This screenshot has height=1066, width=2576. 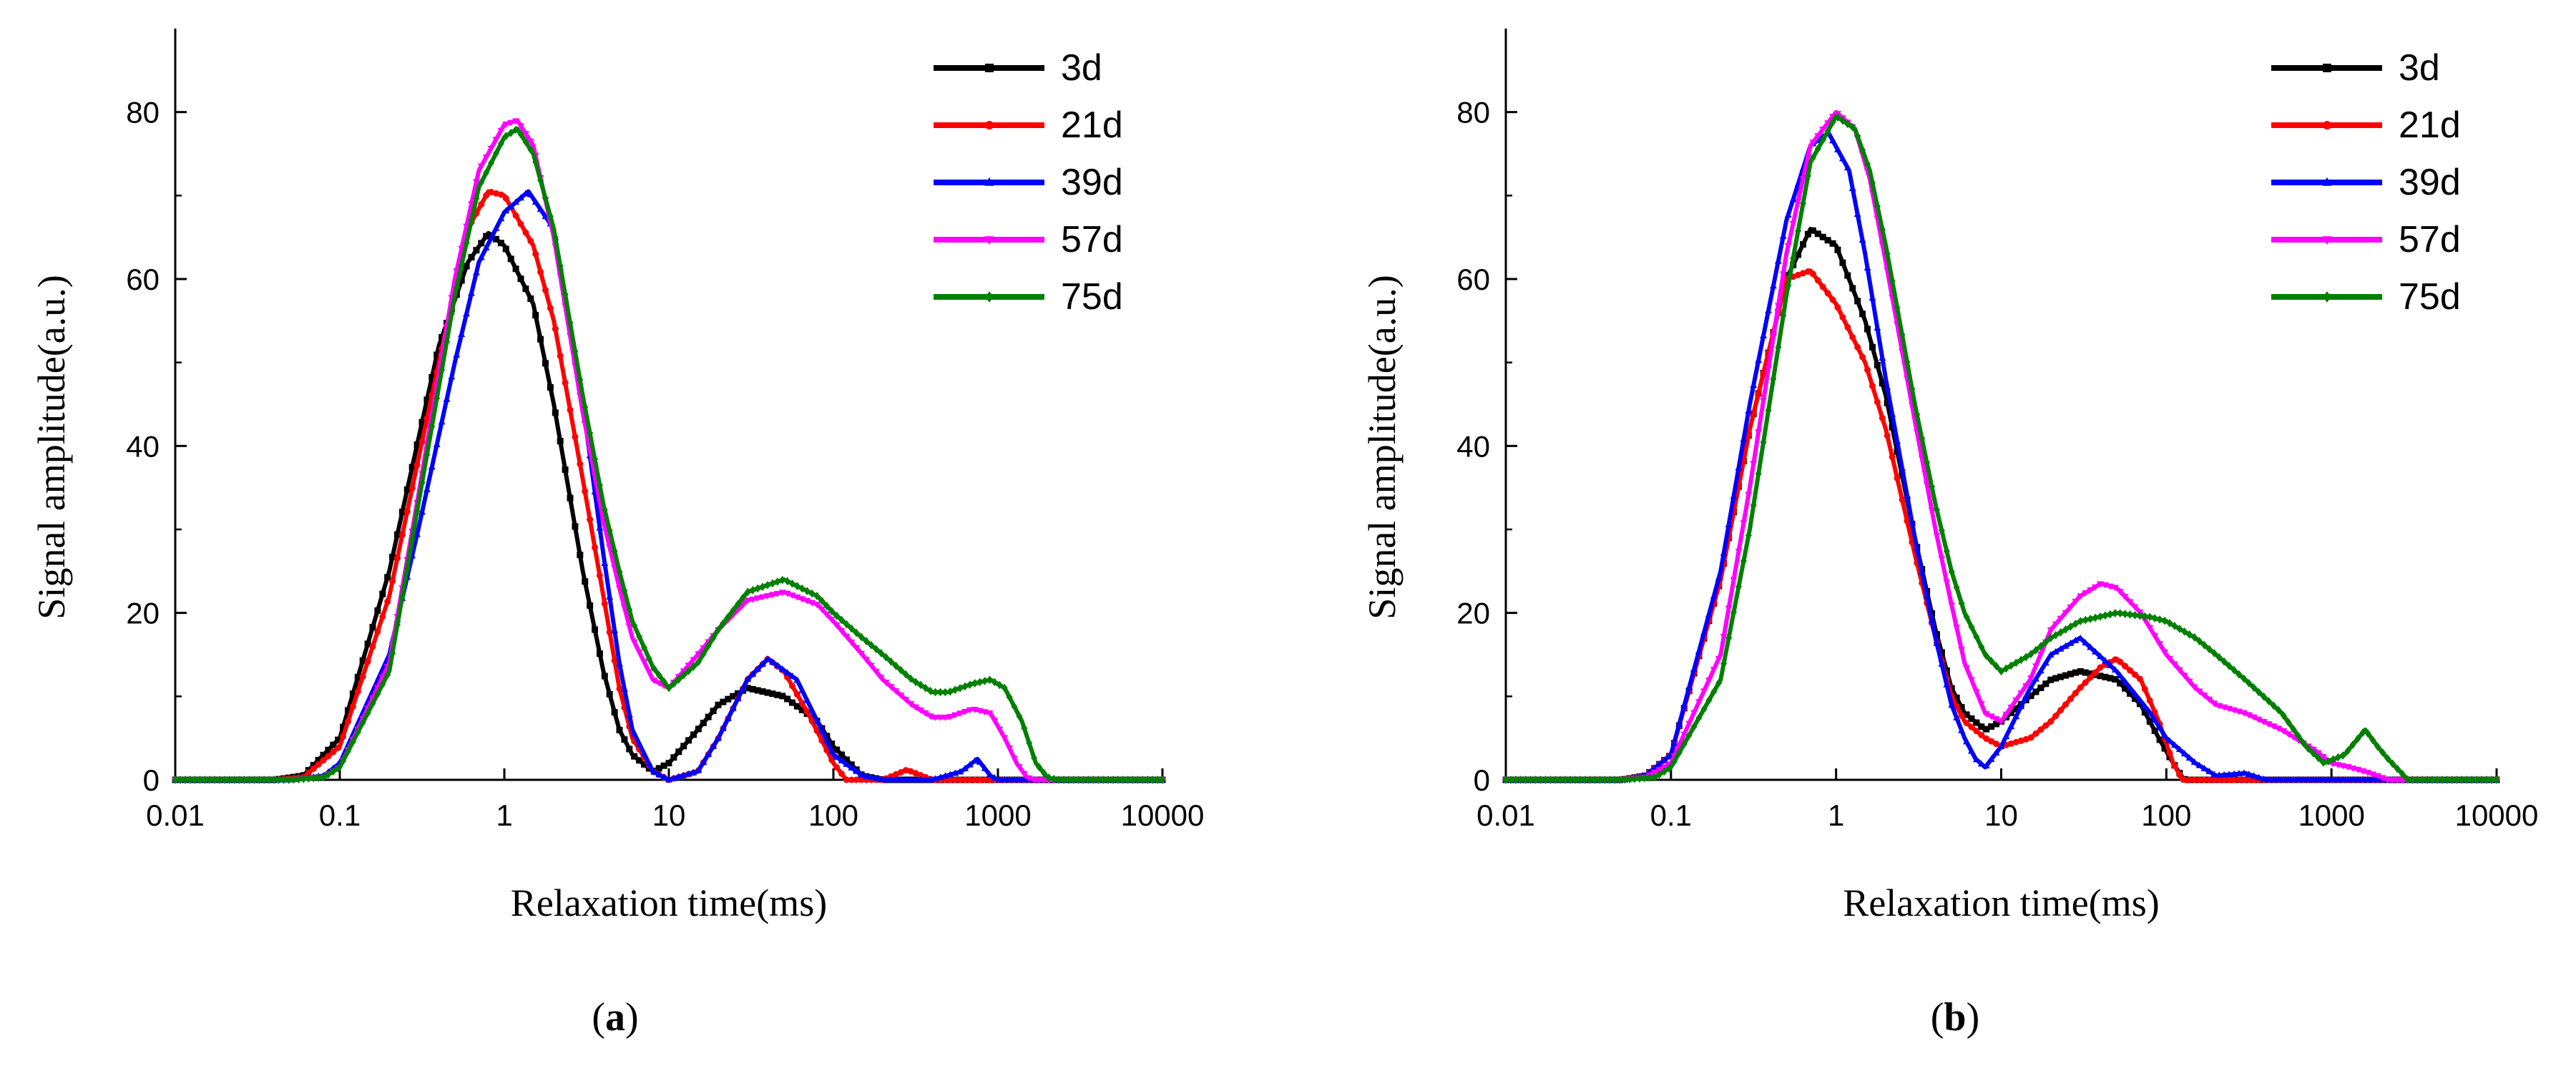 What do you see at coordinates (1473, 279) in the screenshot?
I see `y-tick-label: 60` at bounding box center [1473, 279].